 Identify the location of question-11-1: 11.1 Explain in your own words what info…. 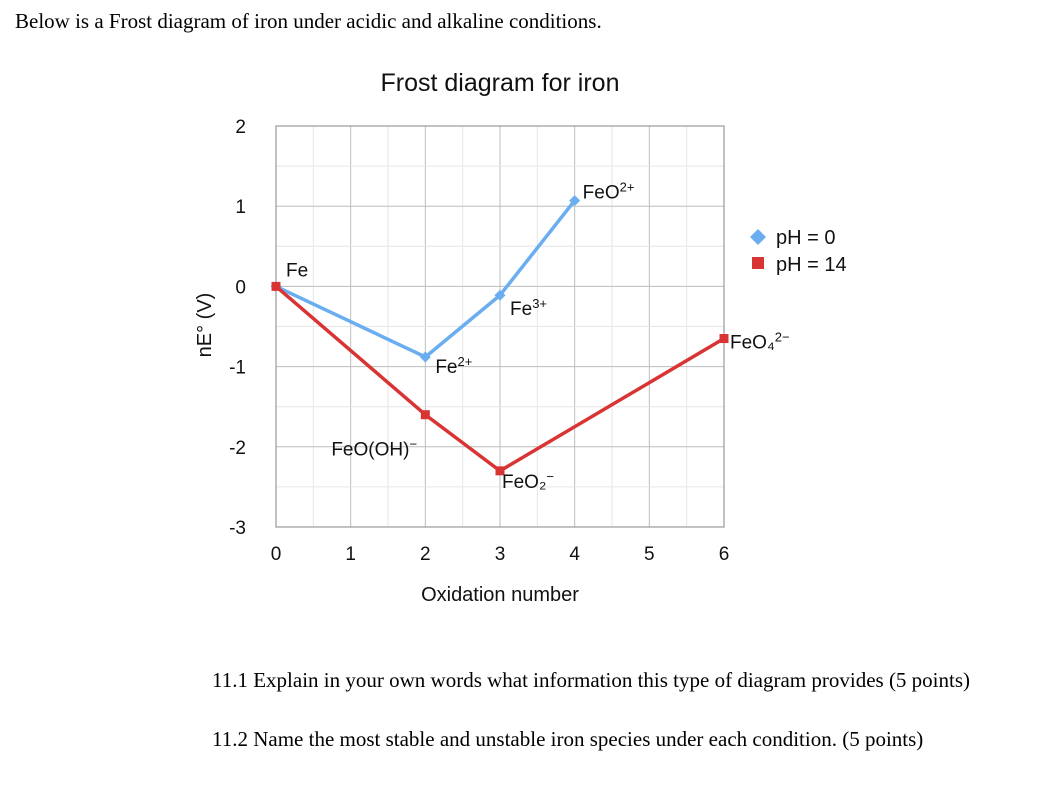
(591, 680).